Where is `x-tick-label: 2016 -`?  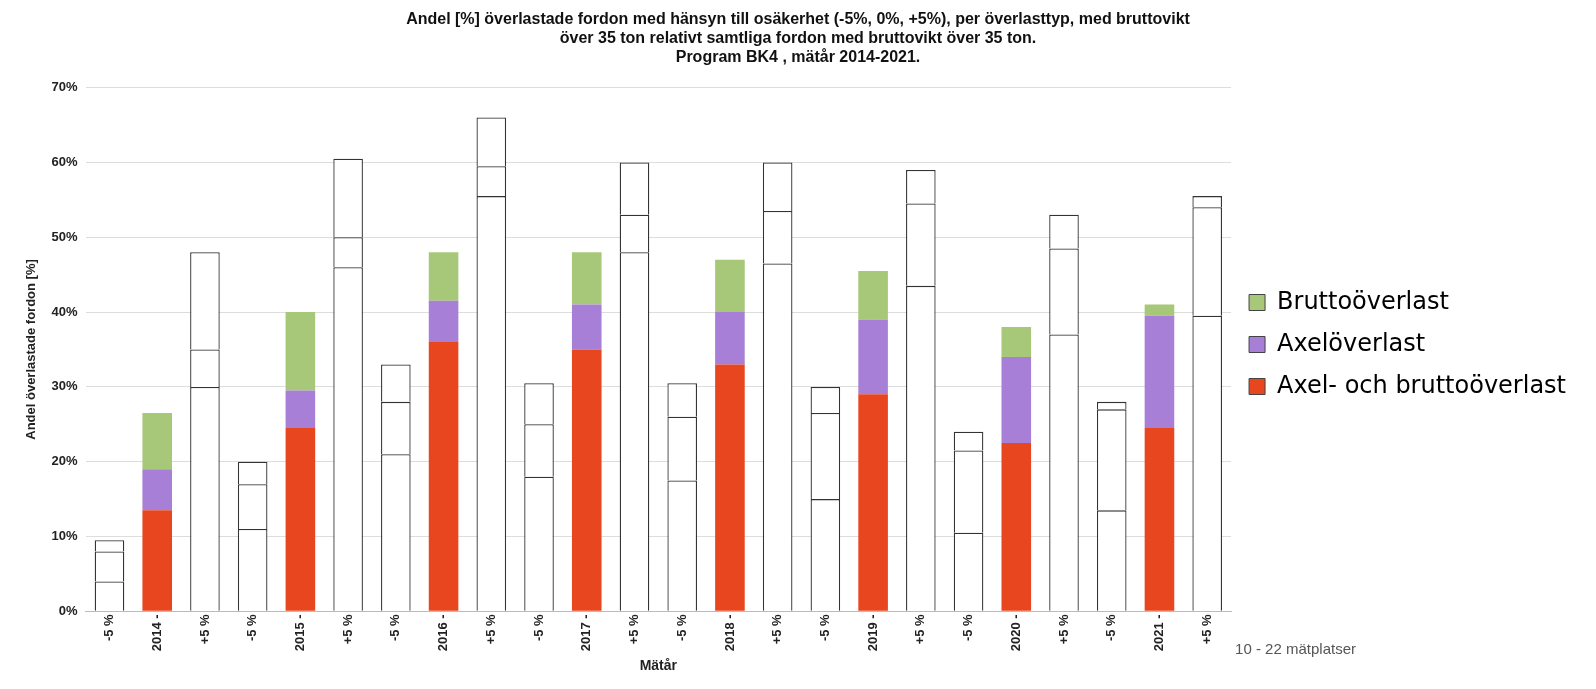
x-tick-label: 2016 - is located at coordinates (443, 633).